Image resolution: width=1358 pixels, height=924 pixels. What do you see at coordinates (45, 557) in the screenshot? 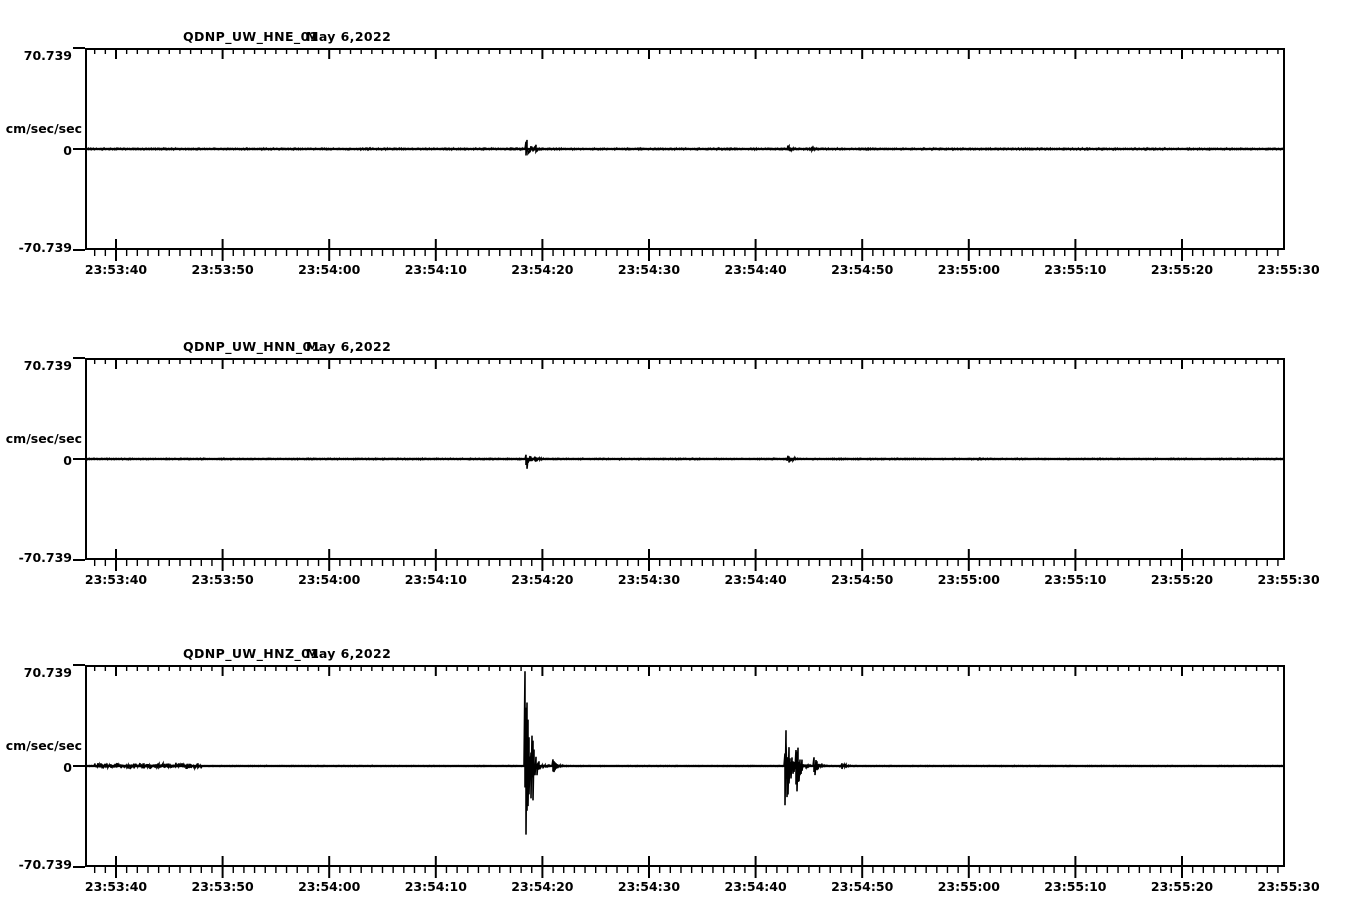
I see `y-axis-min-label-hnn: -70.739` at bounding box center [45, 557].